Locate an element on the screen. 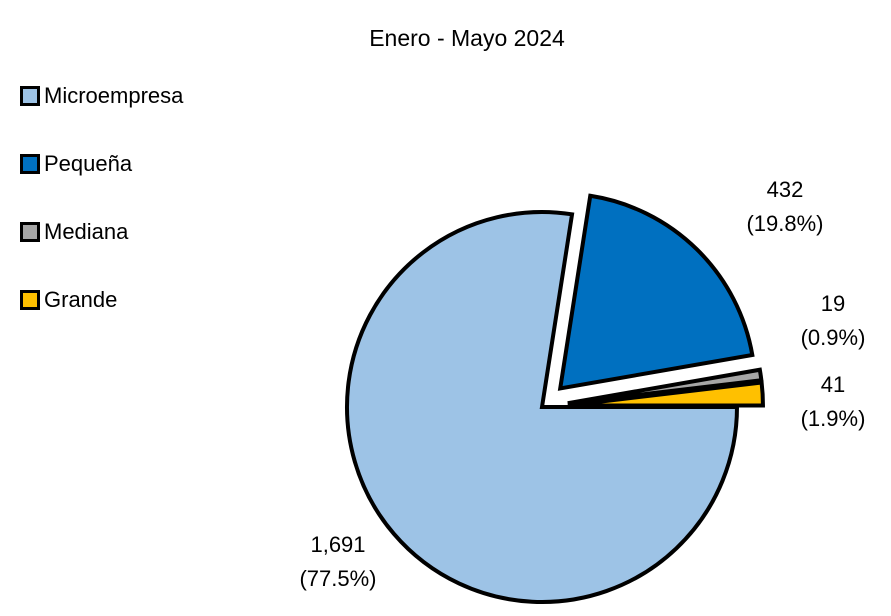  legend-swatch-microempresa is located at coordinates (30, 96).